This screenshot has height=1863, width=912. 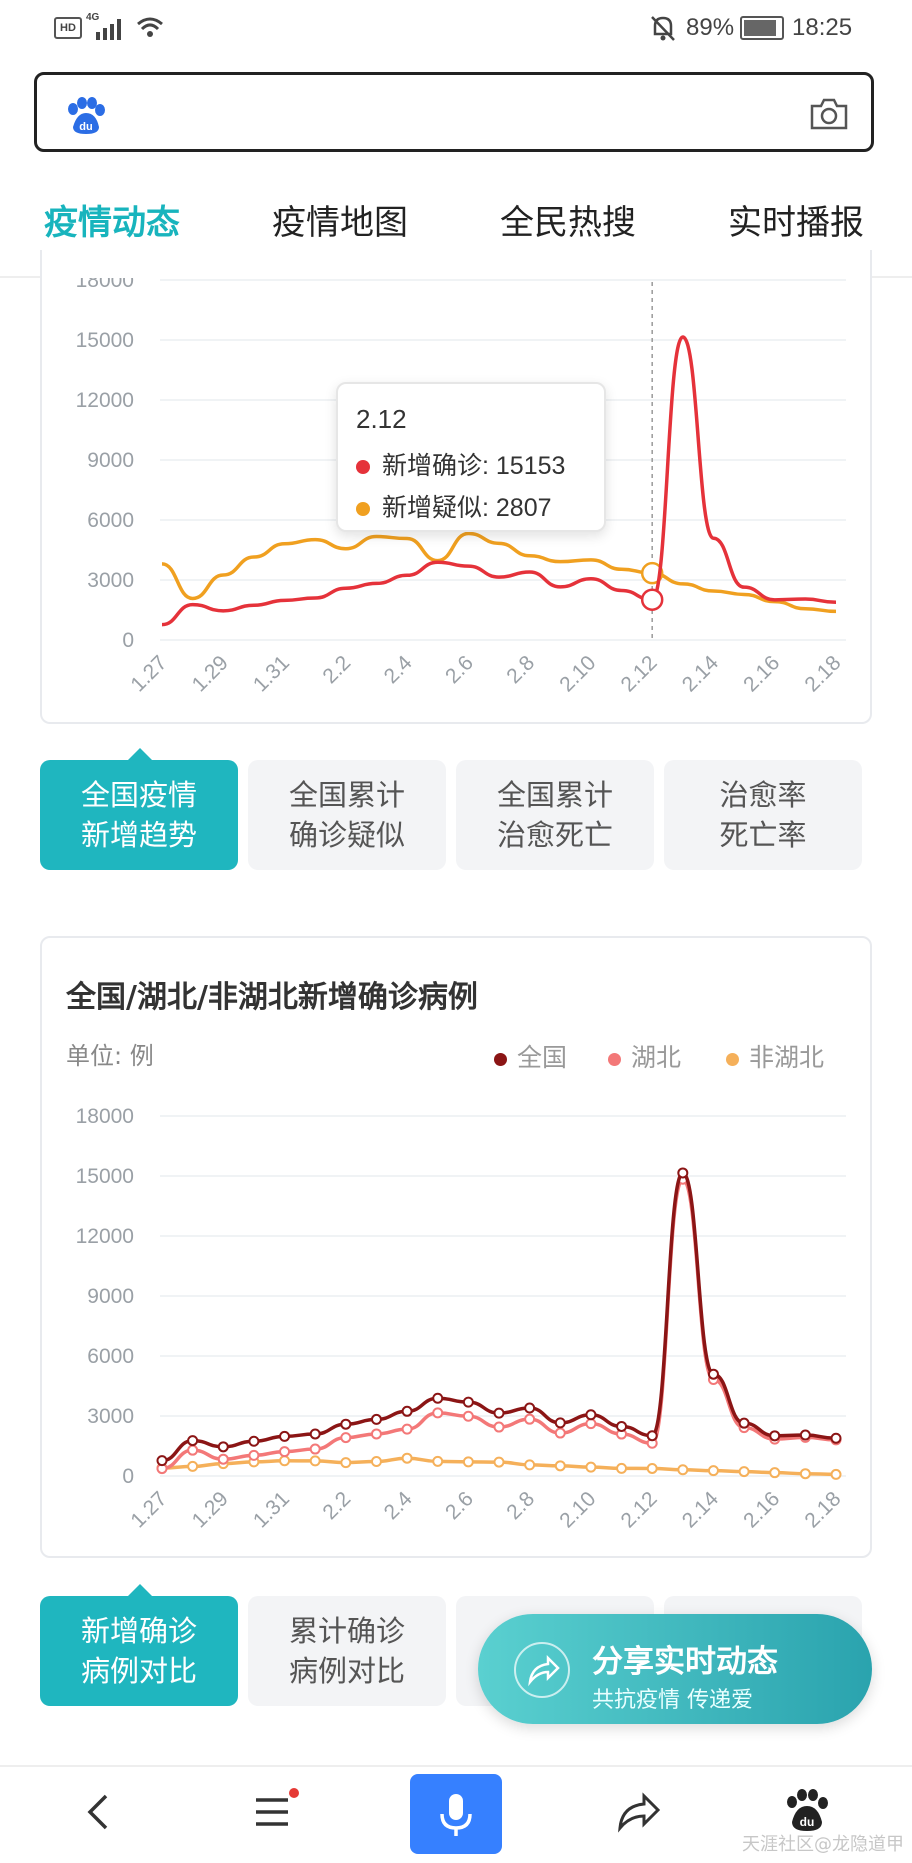 I want to click on tooltip-suspected-text: 新增疑似: 2807, so click(x=467, y=508).